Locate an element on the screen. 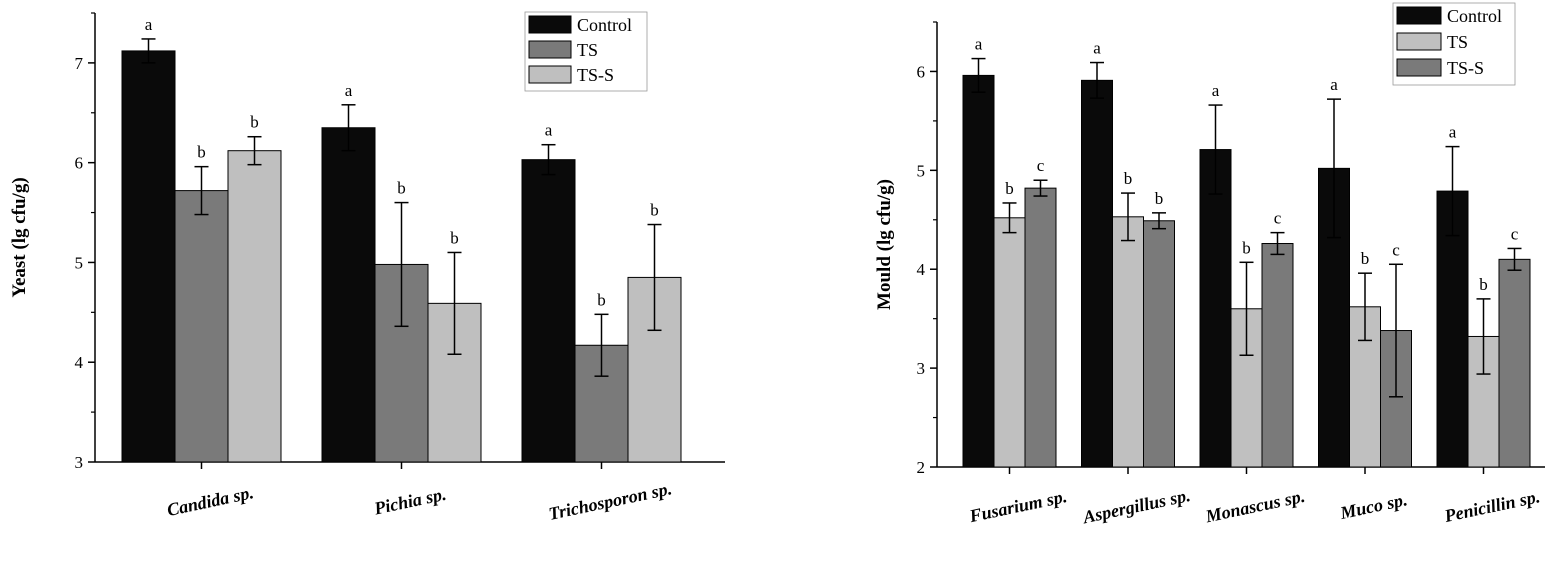 This screenshot has width=1550, height=565. category-label: Penicillin sp. is located at coordinates (1492, 506).